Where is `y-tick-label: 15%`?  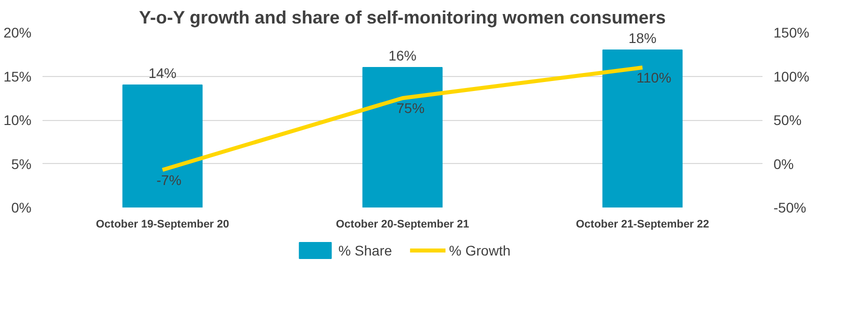 y-tick-label: 15% is located at coordinates (17, 76).